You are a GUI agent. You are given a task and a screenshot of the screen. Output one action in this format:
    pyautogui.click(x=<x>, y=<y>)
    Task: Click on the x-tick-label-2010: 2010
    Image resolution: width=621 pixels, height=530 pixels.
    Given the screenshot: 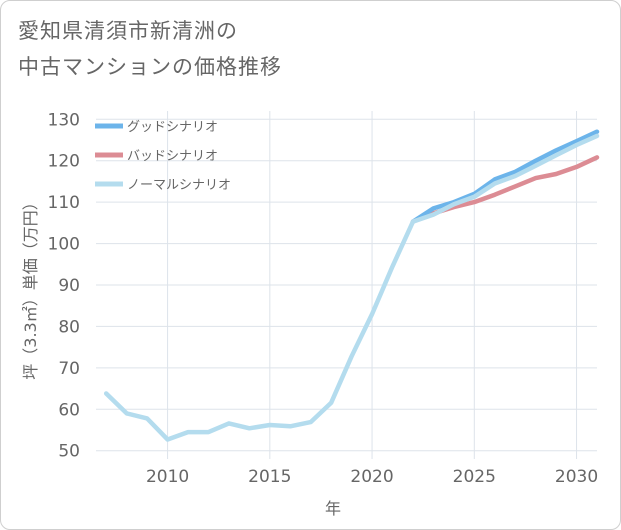 What is the action you would take?
    pyautogui.click(x=167, y=477)
    